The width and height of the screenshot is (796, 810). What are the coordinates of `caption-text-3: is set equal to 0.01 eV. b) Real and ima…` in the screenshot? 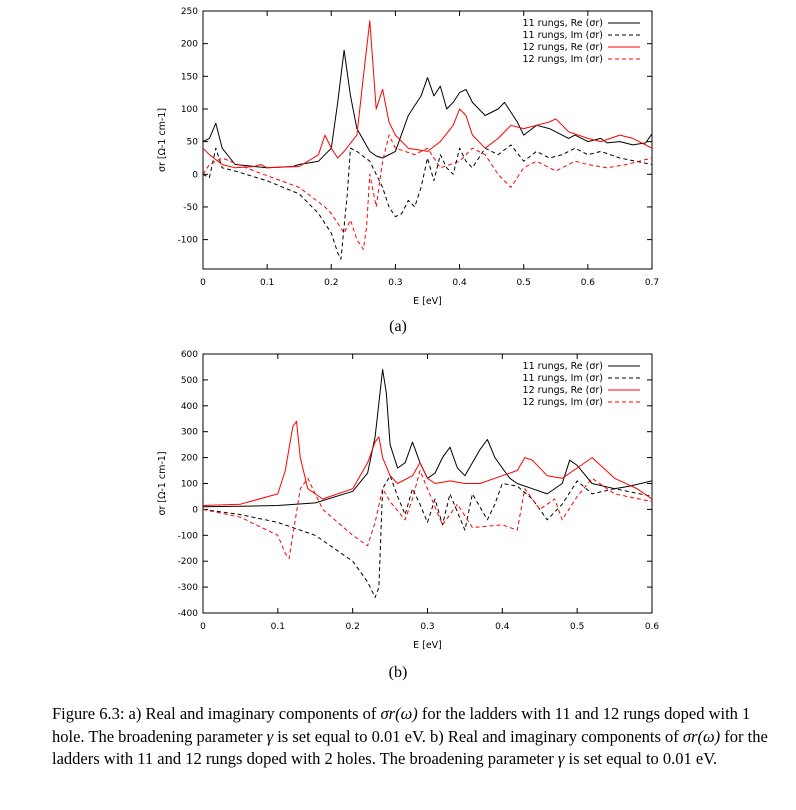 It's located at (478, 736).